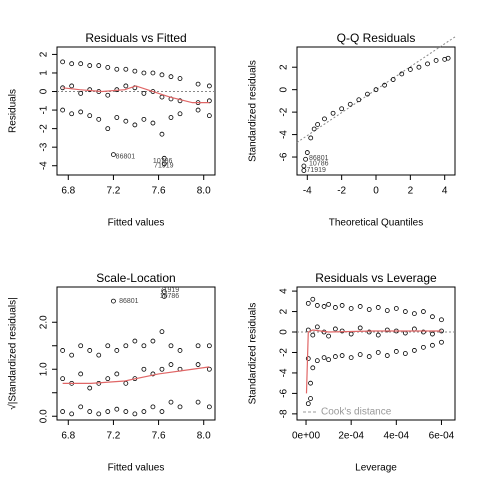  What do you see at coordinates (341, 191) in the screenshot?
I see `x-tick-label: -2` at bounding box center [341, 191].